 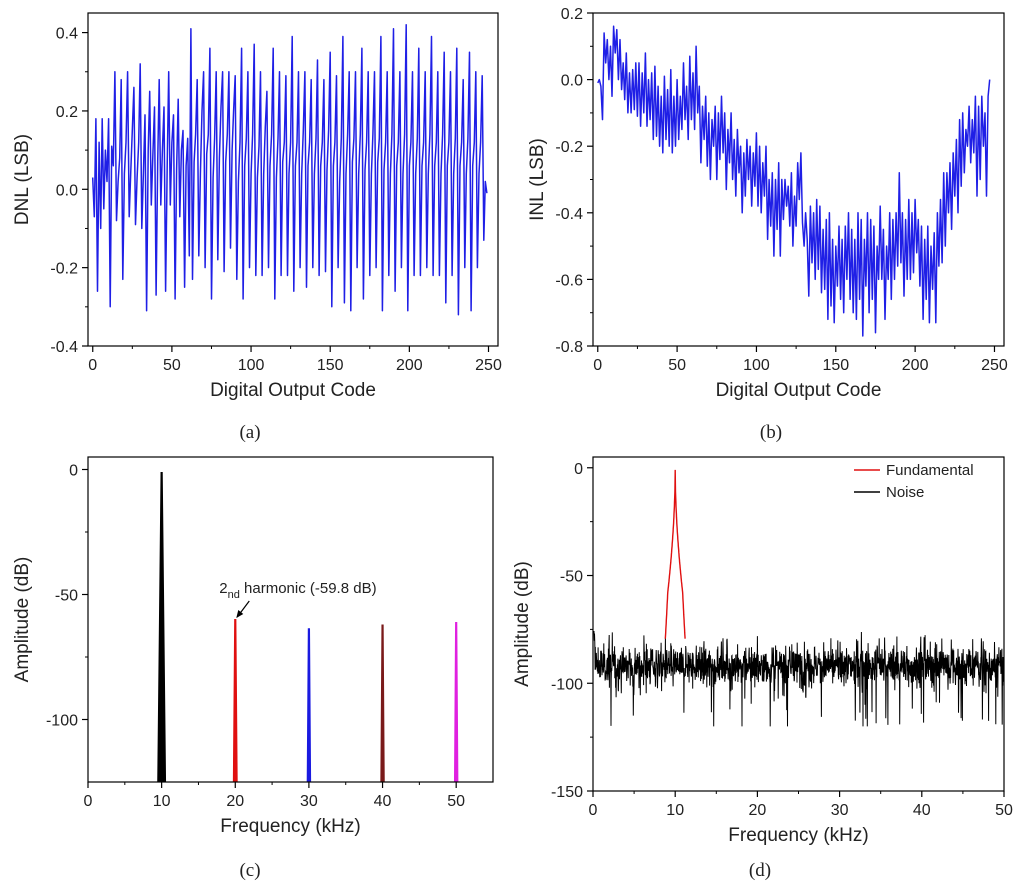 I want to click on plot-area-a, so click(x=289, y=170).